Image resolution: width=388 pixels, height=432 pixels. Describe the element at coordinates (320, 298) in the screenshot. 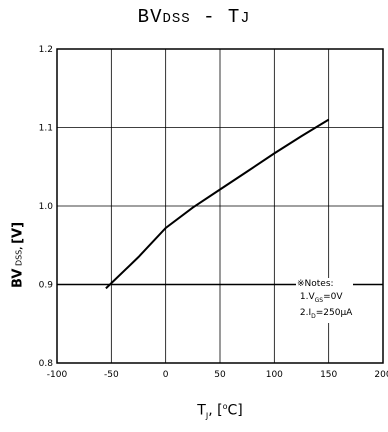

I see `notes-line-1: 1.VGS=0V` at that location.